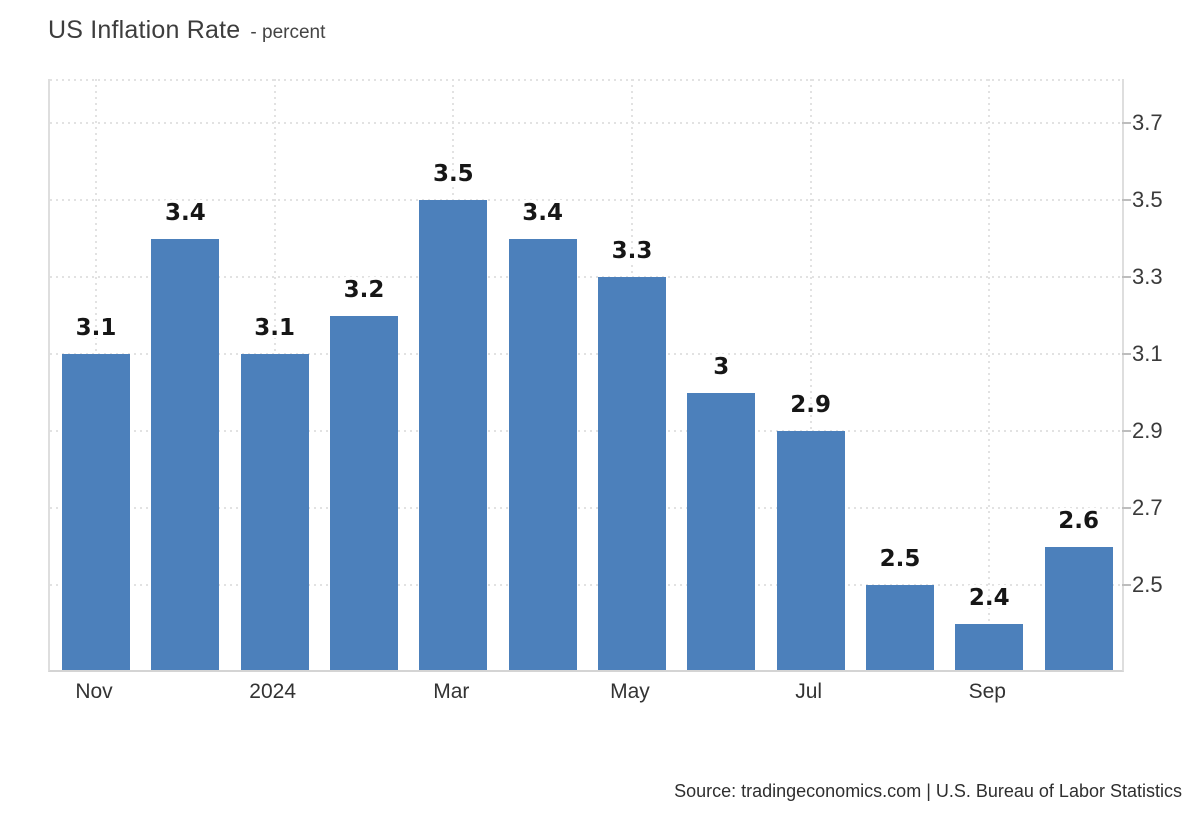 The height and width of the screenshot is (820, 1200). I want to click on y-axis-label: 2.7, so click(1147, 508).